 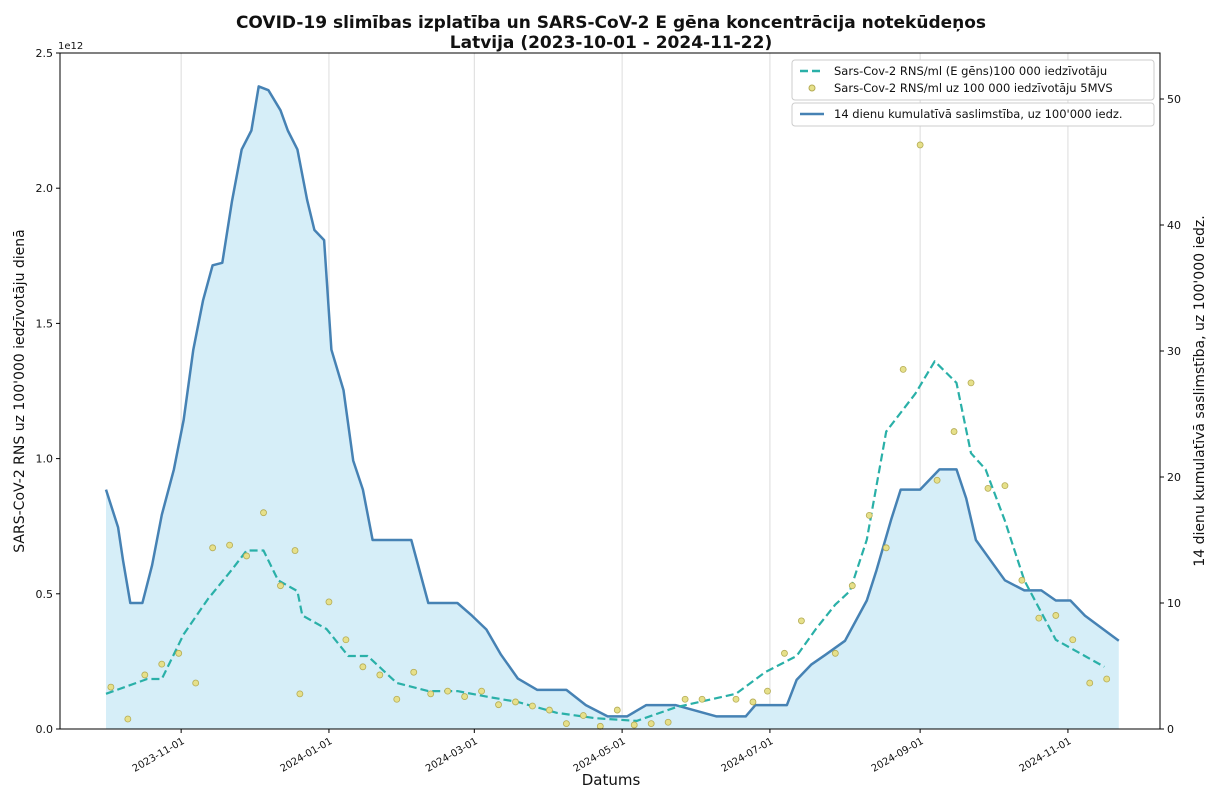 I want to click on x-tick-label: 2024-05-01, so click(x=600, y=755).